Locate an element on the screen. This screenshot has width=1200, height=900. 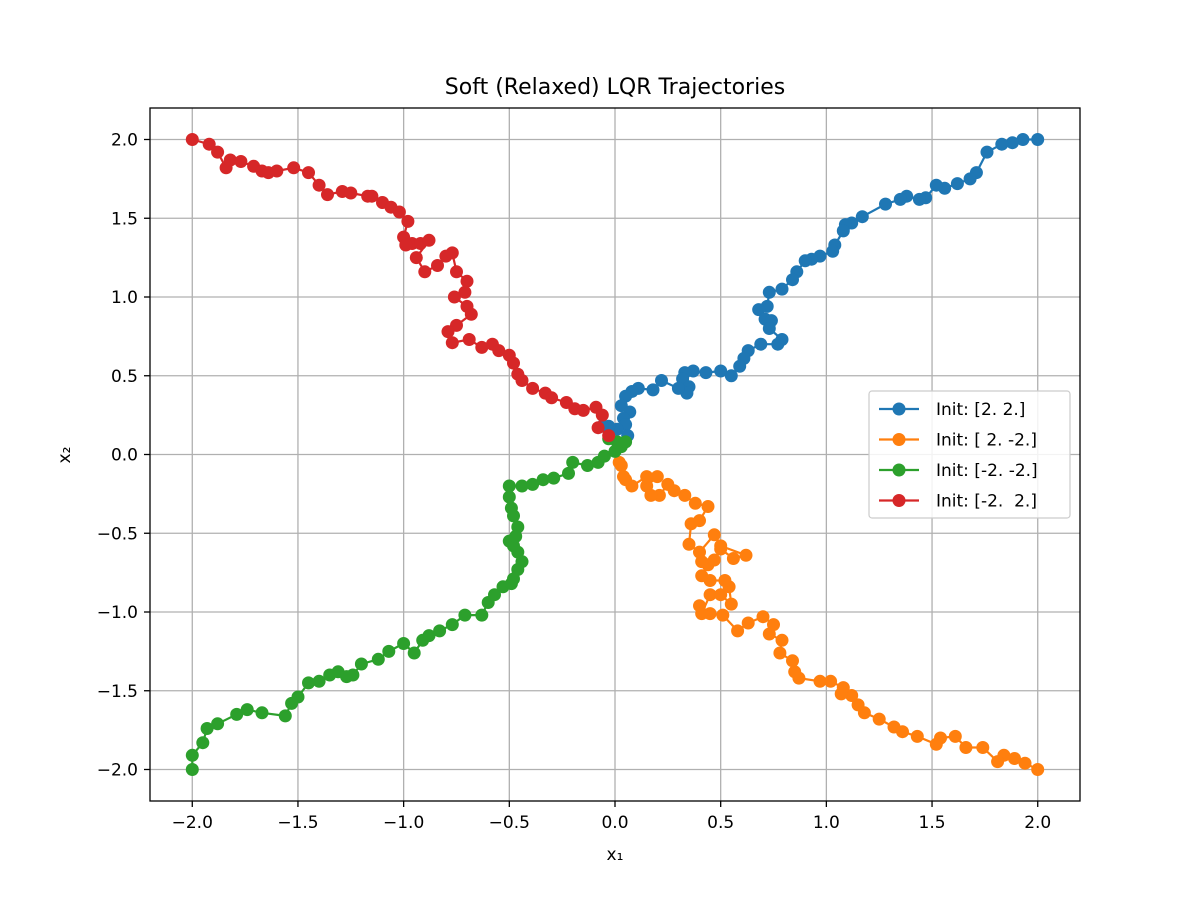
chart-title: Soft (Relaxed) LQR Trajectories is located at coordinates (615, 87).